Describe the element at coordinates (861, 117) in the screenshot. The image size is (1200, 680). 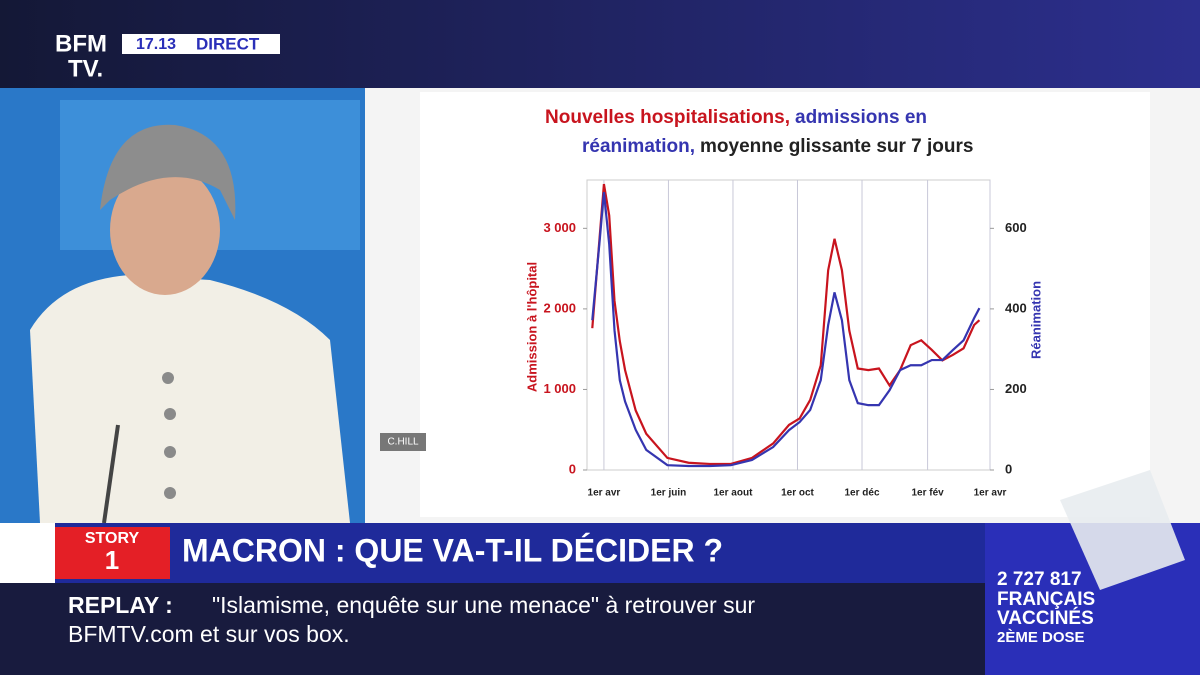
I see `chart-title: admissions en` at that location.